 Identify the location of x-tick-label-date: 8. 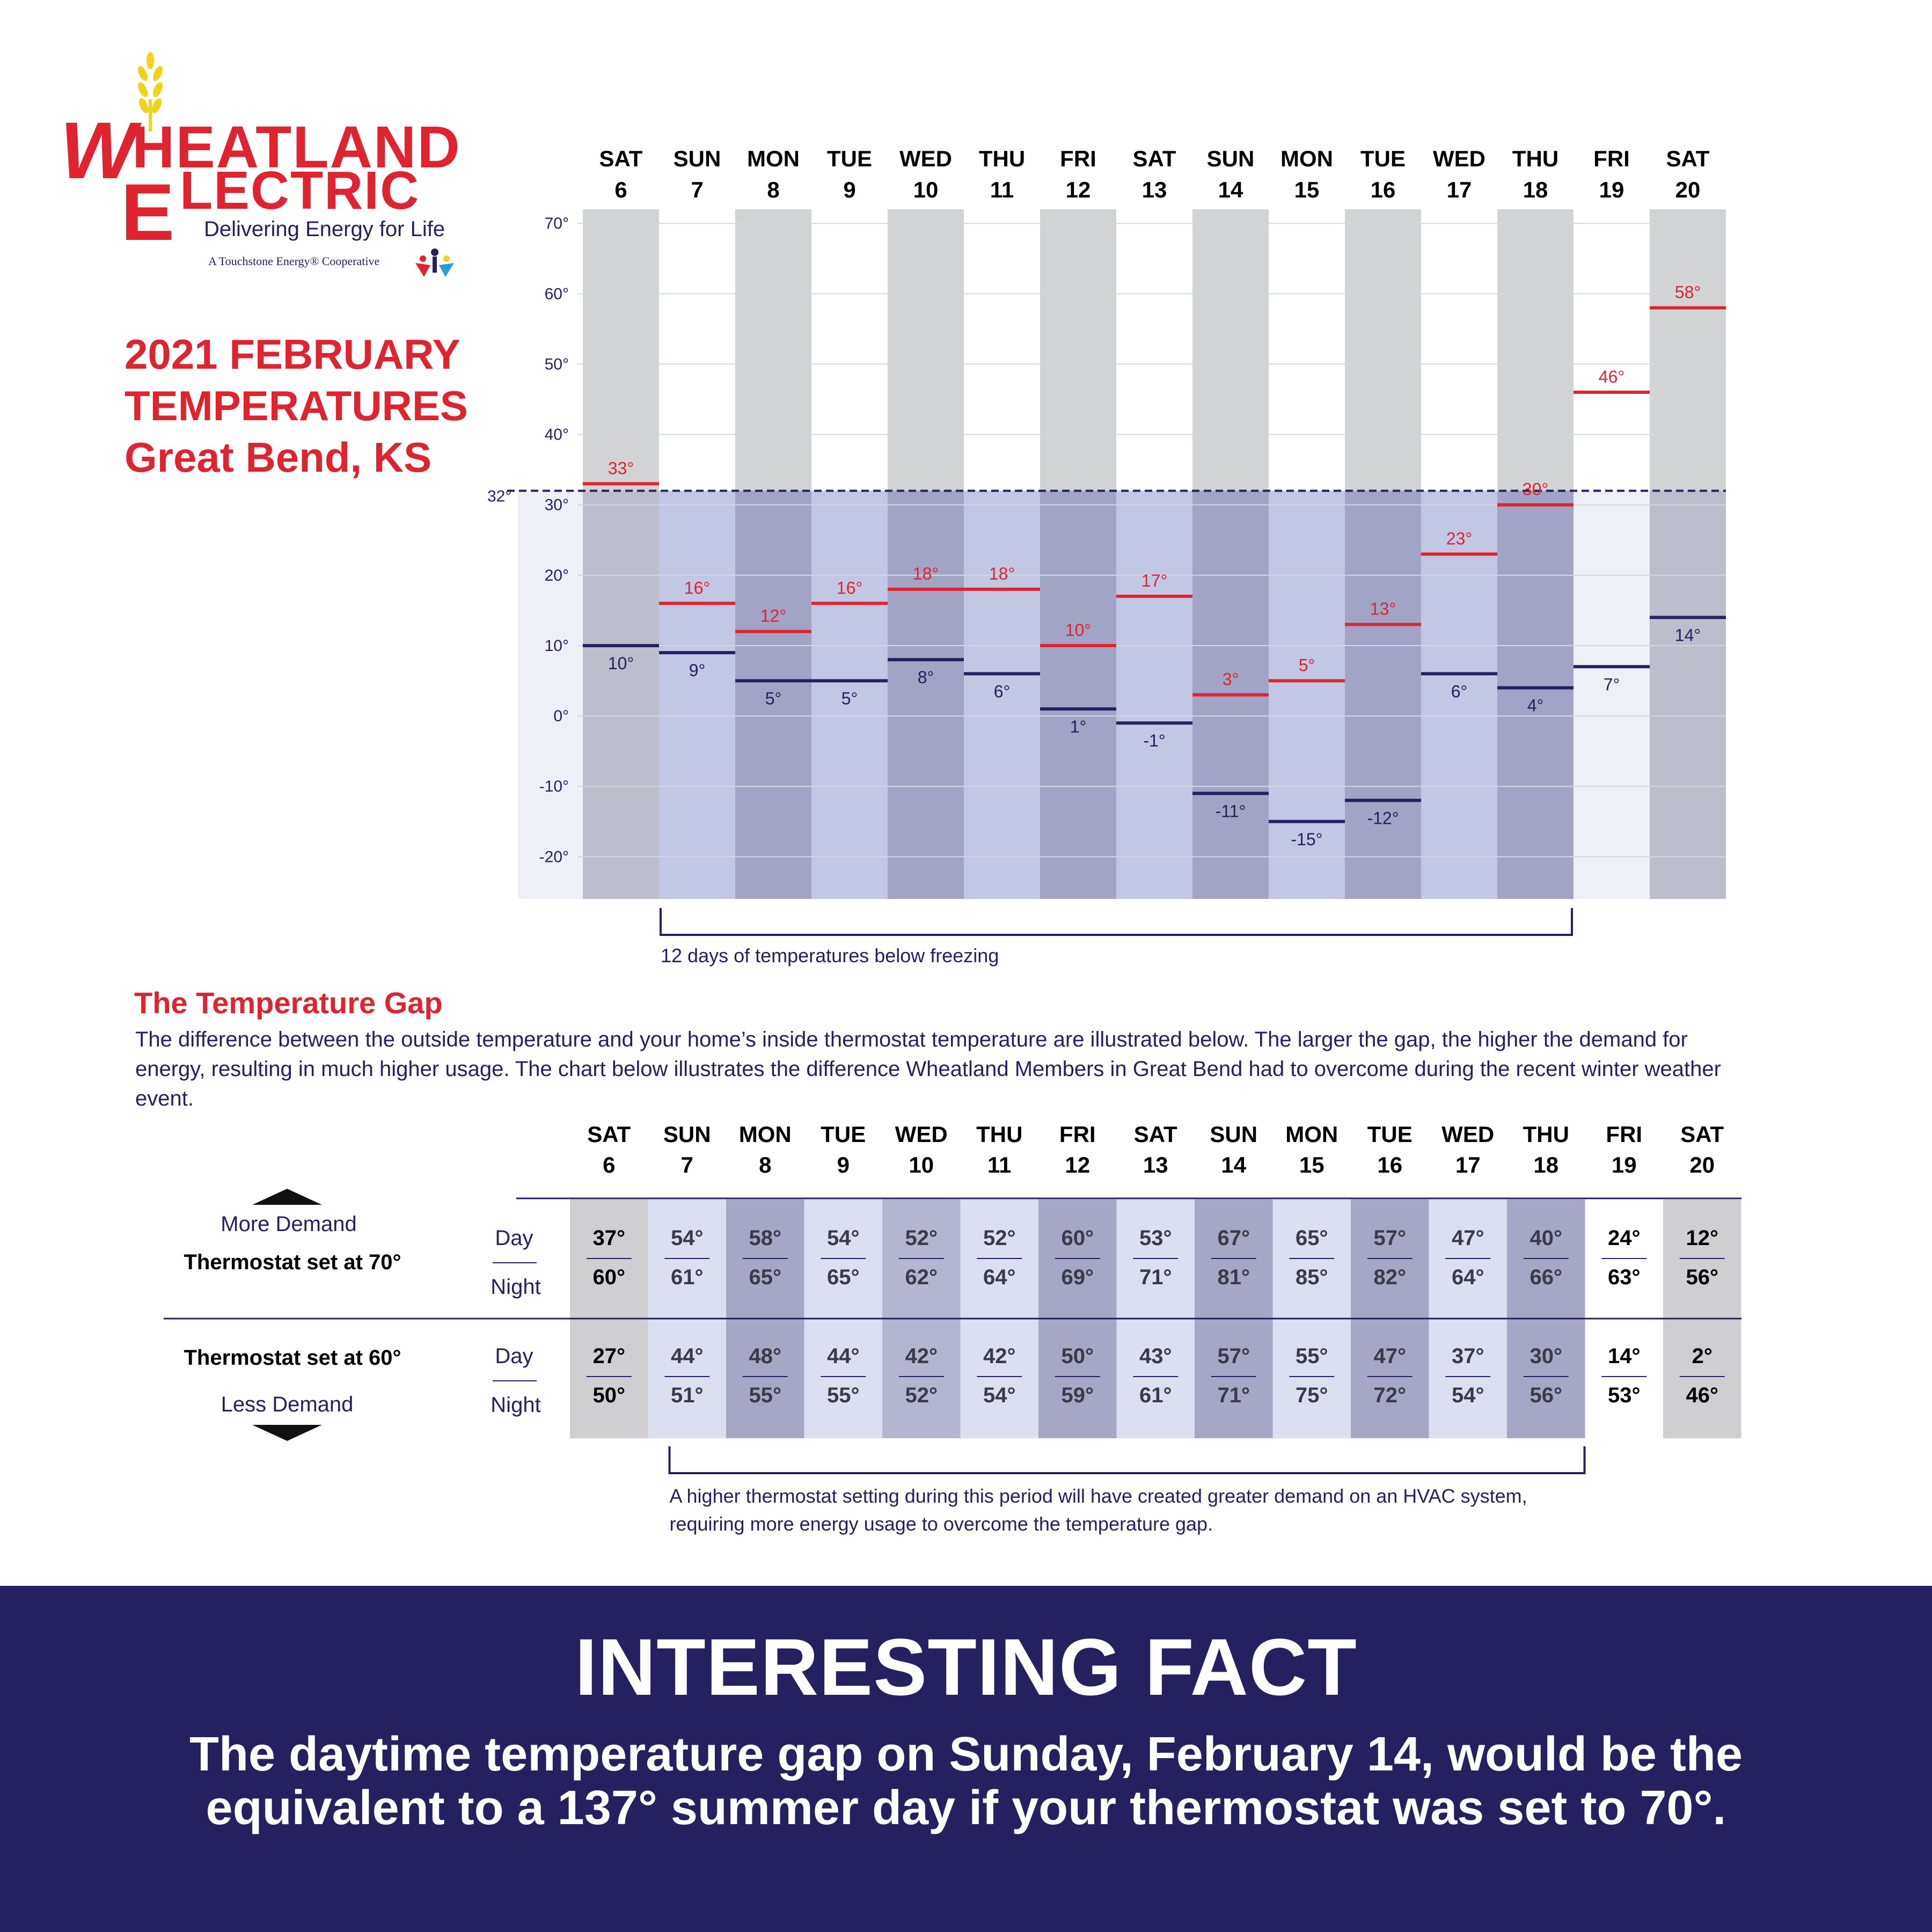
(773, 189).